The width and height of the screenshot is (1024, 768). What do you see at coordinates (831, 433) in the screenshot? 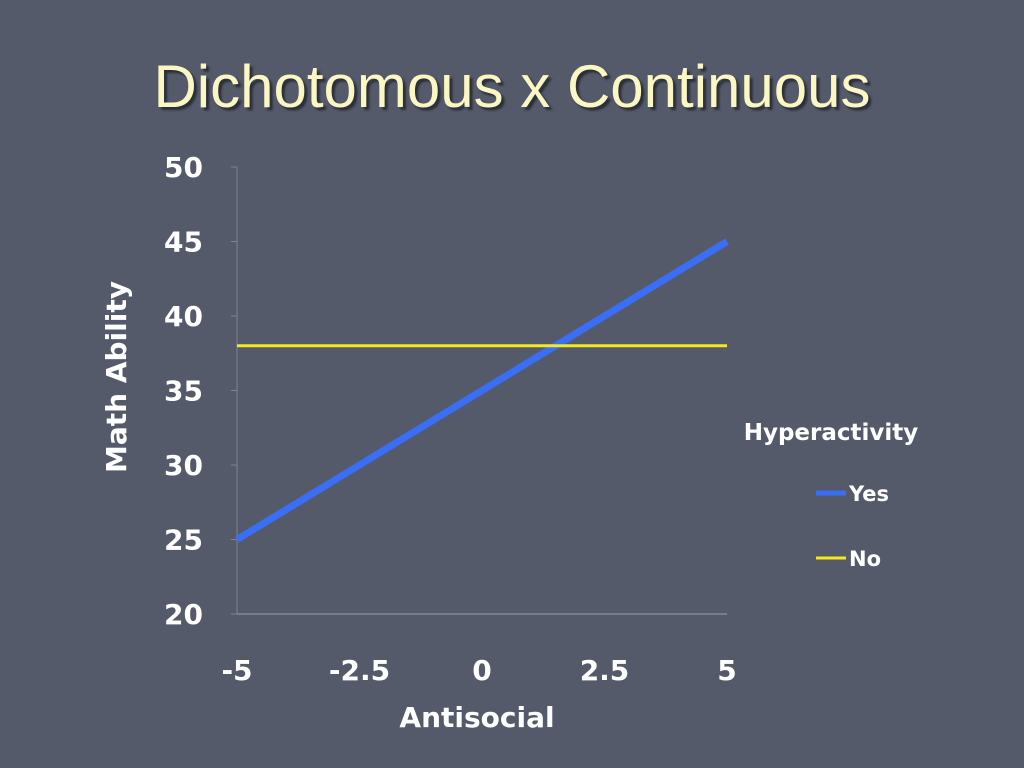
I see `legend-title: Hyperactivity` at bounding box center [831, 433].